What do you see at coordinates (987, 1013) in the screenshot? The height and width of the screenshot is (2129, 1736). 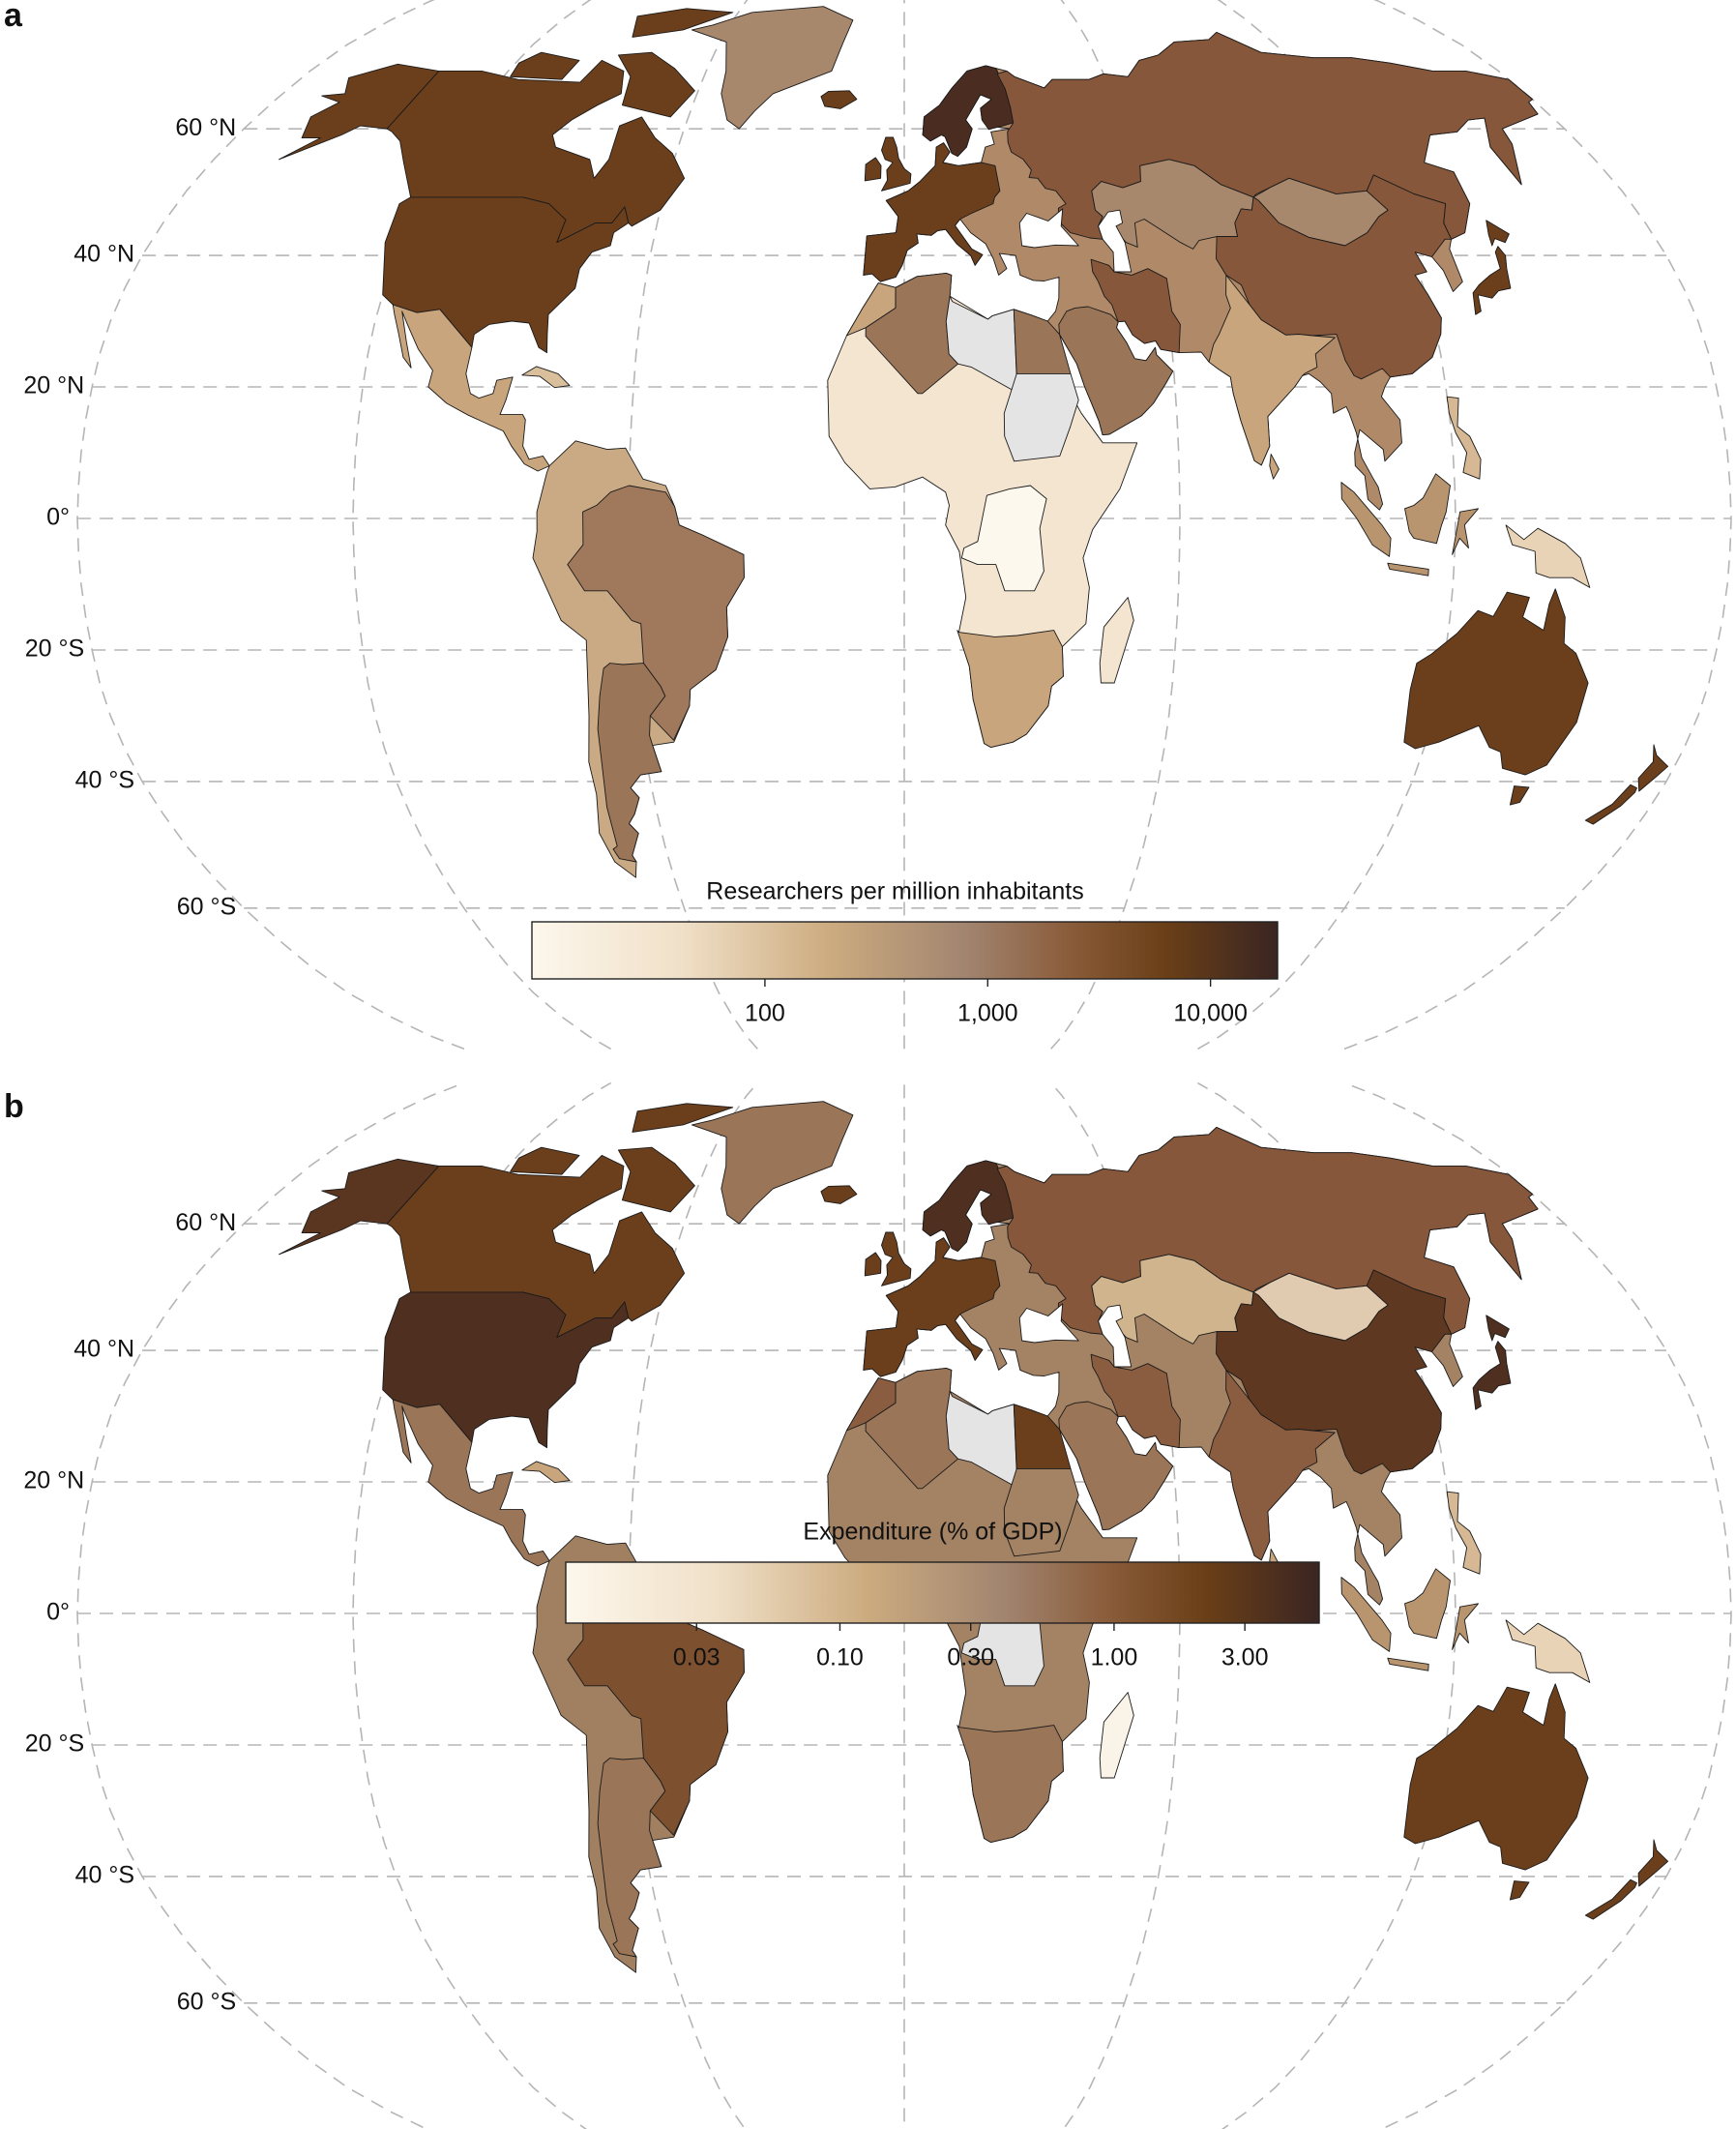 I see `colorbar-tick-label: 1,000` at bounding box center [987, 1013].